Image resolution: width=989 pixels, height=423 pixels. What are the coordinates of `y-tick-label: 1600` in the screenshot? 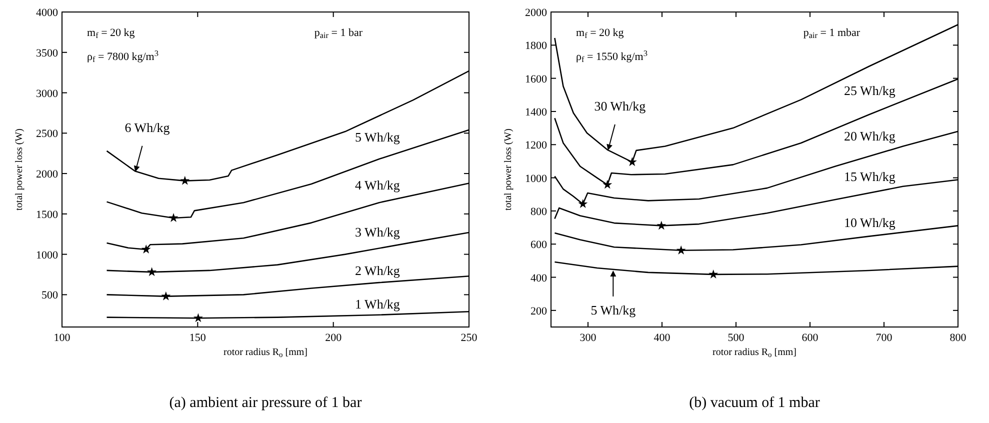 It's located at (536, 79).